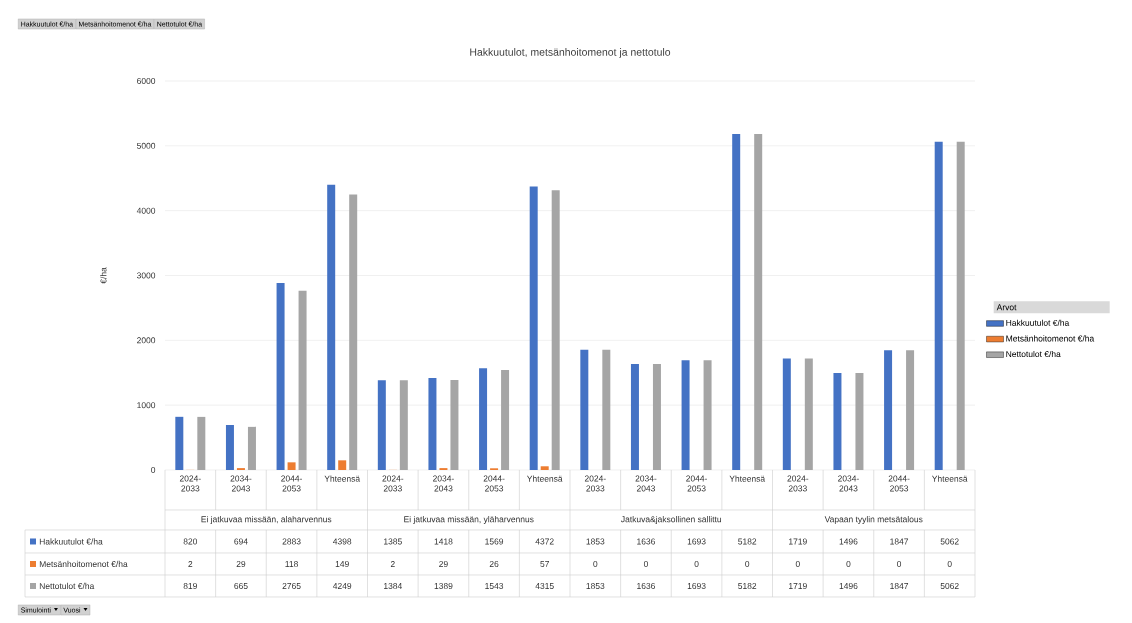  I want to click on data-label: 820, so click(190, 541).